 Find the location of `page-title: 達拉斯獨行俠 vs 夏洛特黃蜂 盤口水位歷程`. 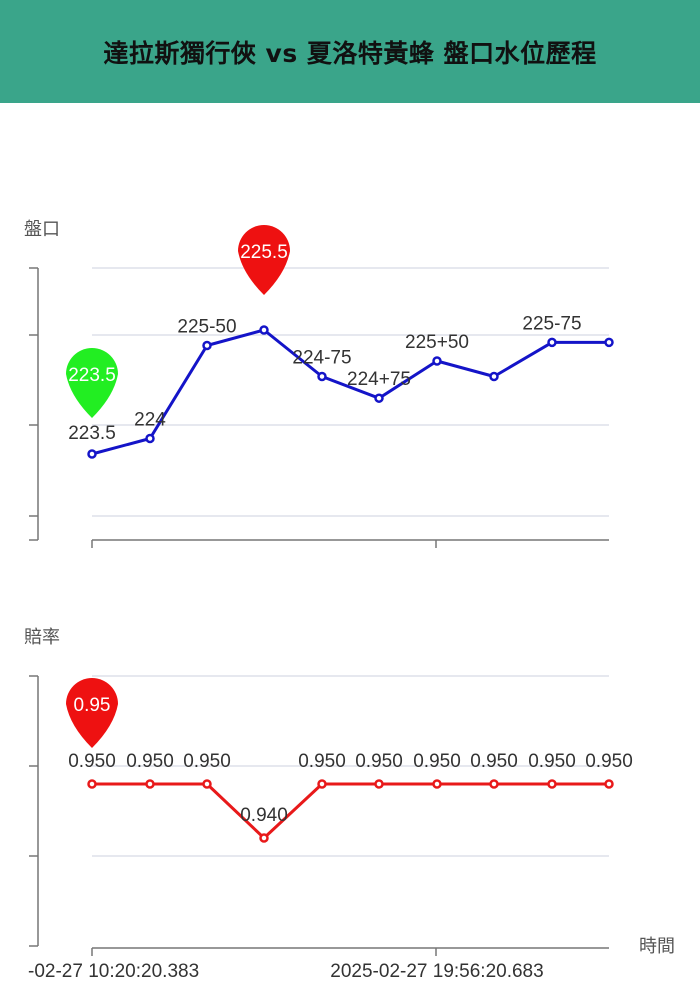

page-title: 達拉斯獨行俠 vs 夏洛特黃蜂 盤口水位歷程 is located at coordinates (350, 53).